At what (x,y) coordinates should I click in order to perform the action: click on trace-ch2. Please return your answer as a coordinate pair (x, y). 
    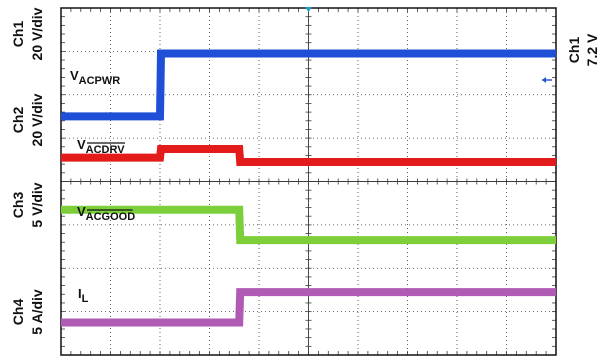
    Looking at the image, I should click on (308, 155).